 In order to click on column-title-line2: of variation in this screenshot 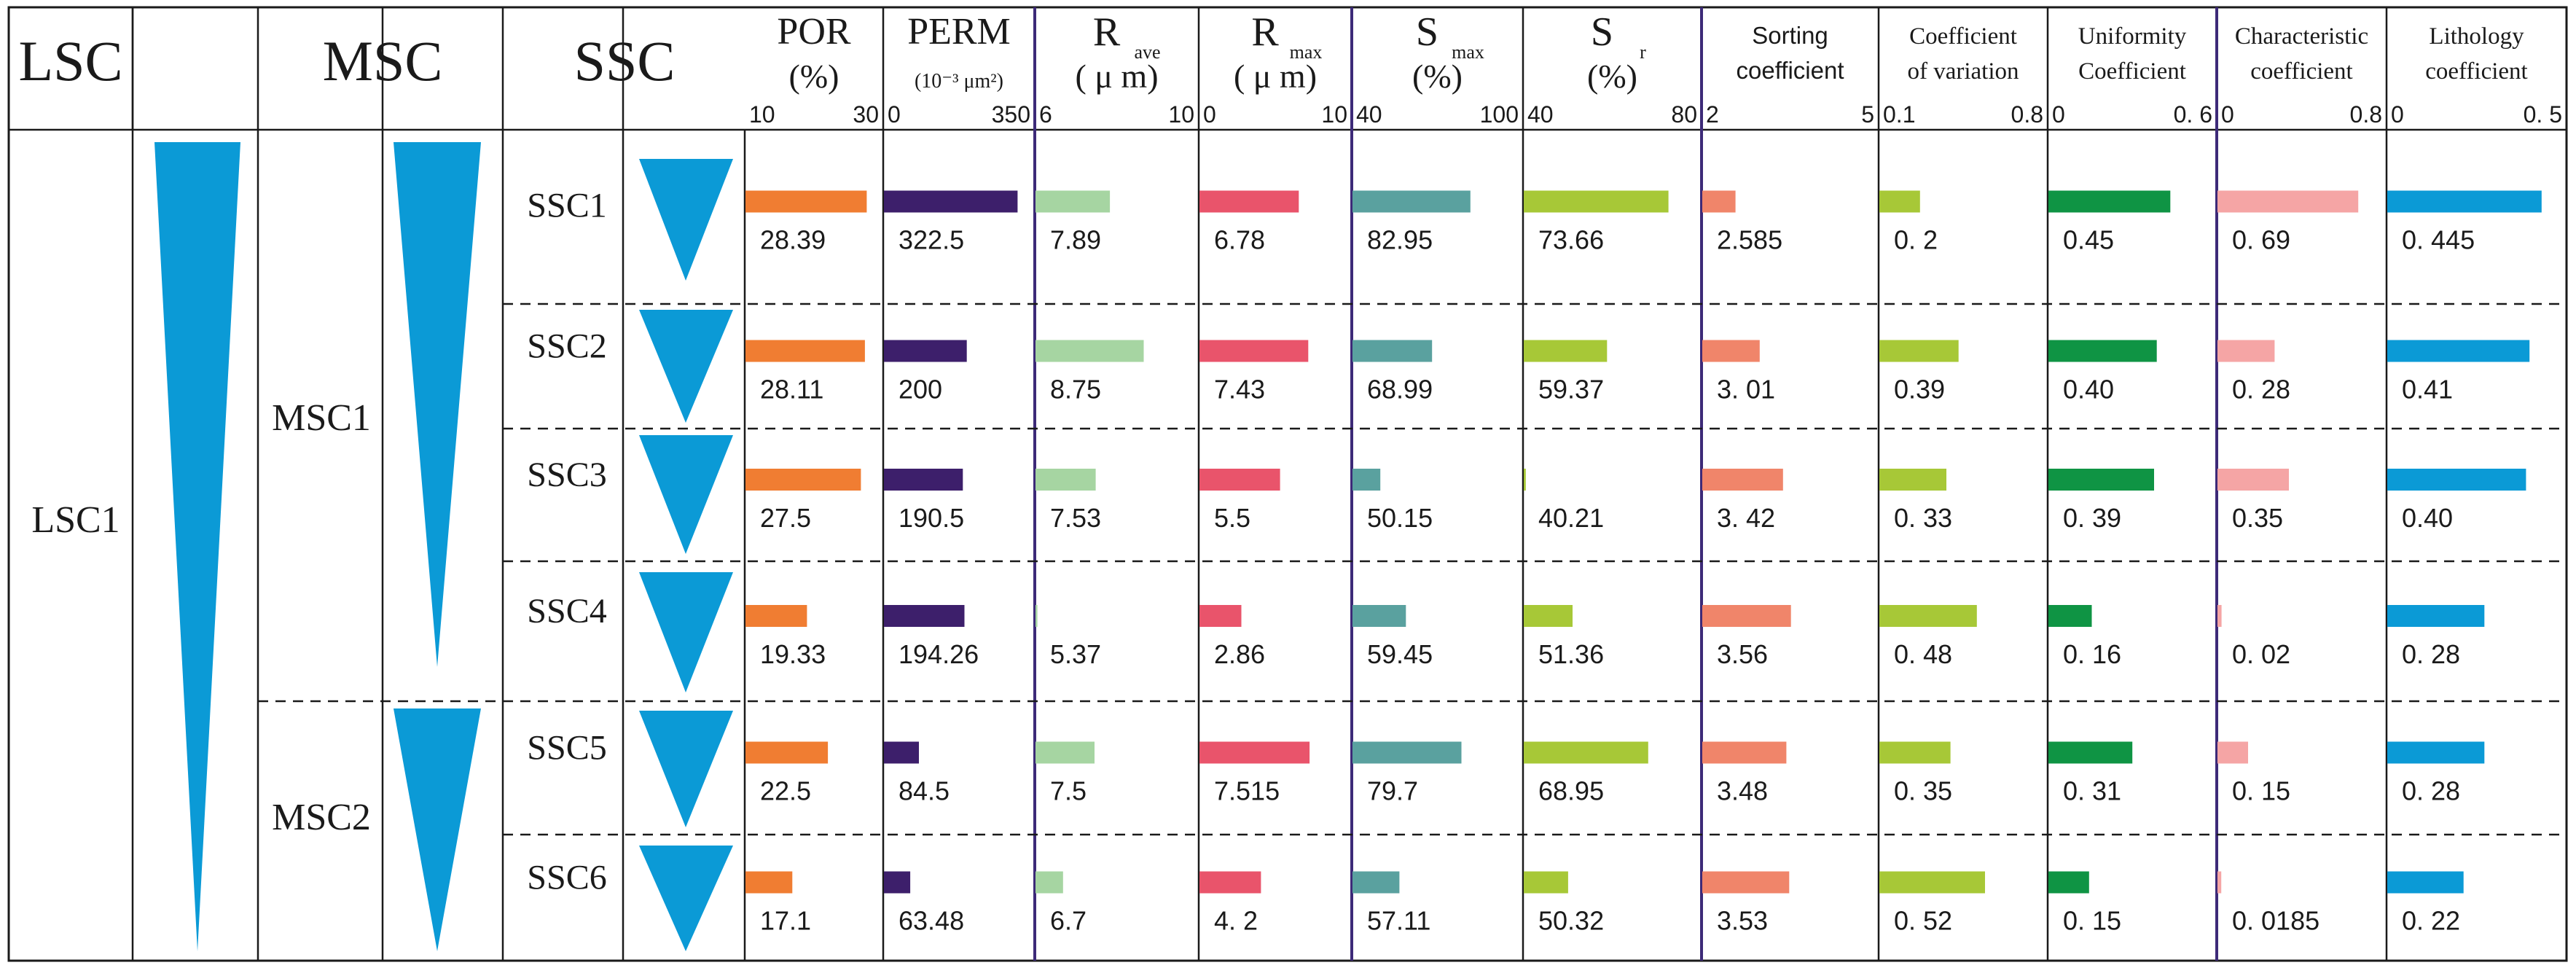, I will do `click(1963, 71)`.